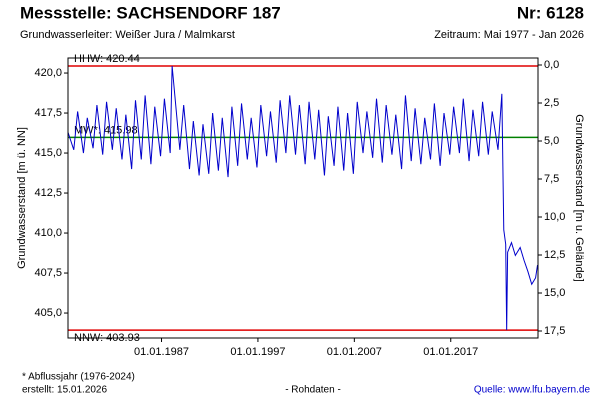 This screenshot has width=600, height=400. What do you see at coordinates (48, 233) in the screenshot?
I see `y-tick-label: 410,0` at bounding box center [48, 233].